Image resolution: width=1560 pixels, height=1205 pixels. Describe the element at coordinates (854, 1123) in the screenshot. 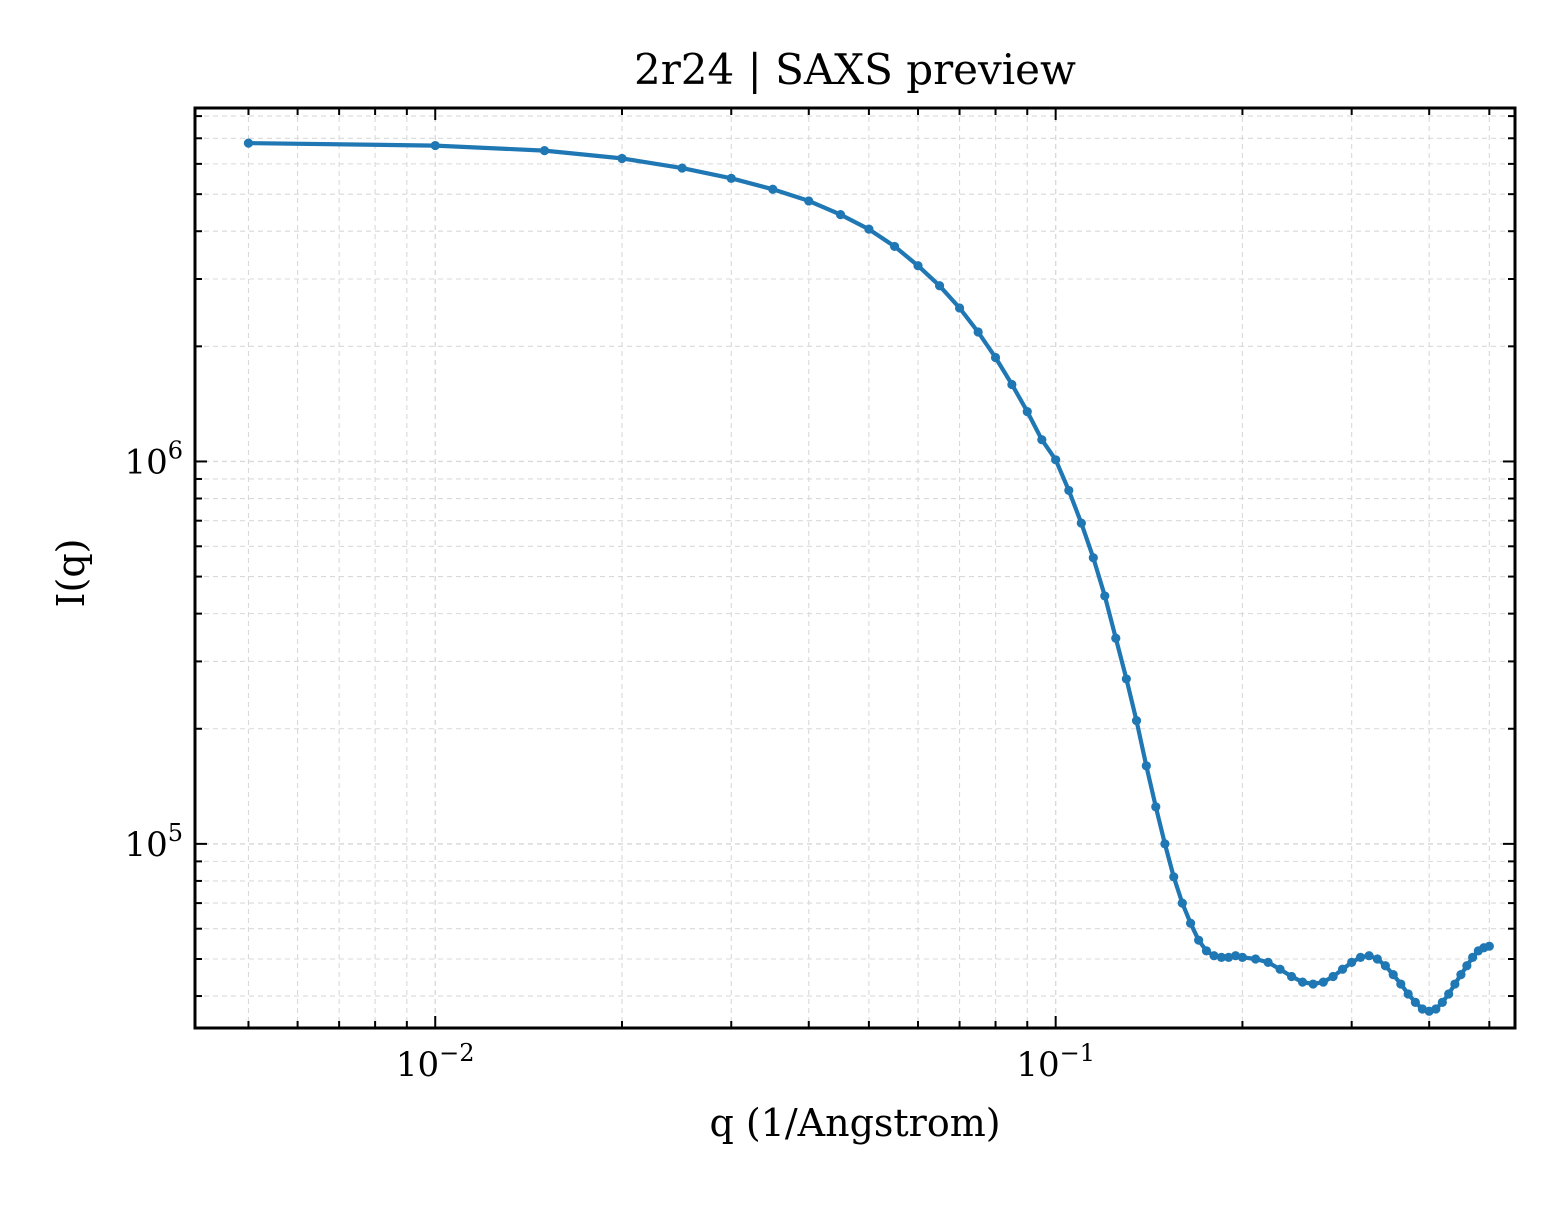

I see `x-axis-title: q (1/Angstrom)` at that location.